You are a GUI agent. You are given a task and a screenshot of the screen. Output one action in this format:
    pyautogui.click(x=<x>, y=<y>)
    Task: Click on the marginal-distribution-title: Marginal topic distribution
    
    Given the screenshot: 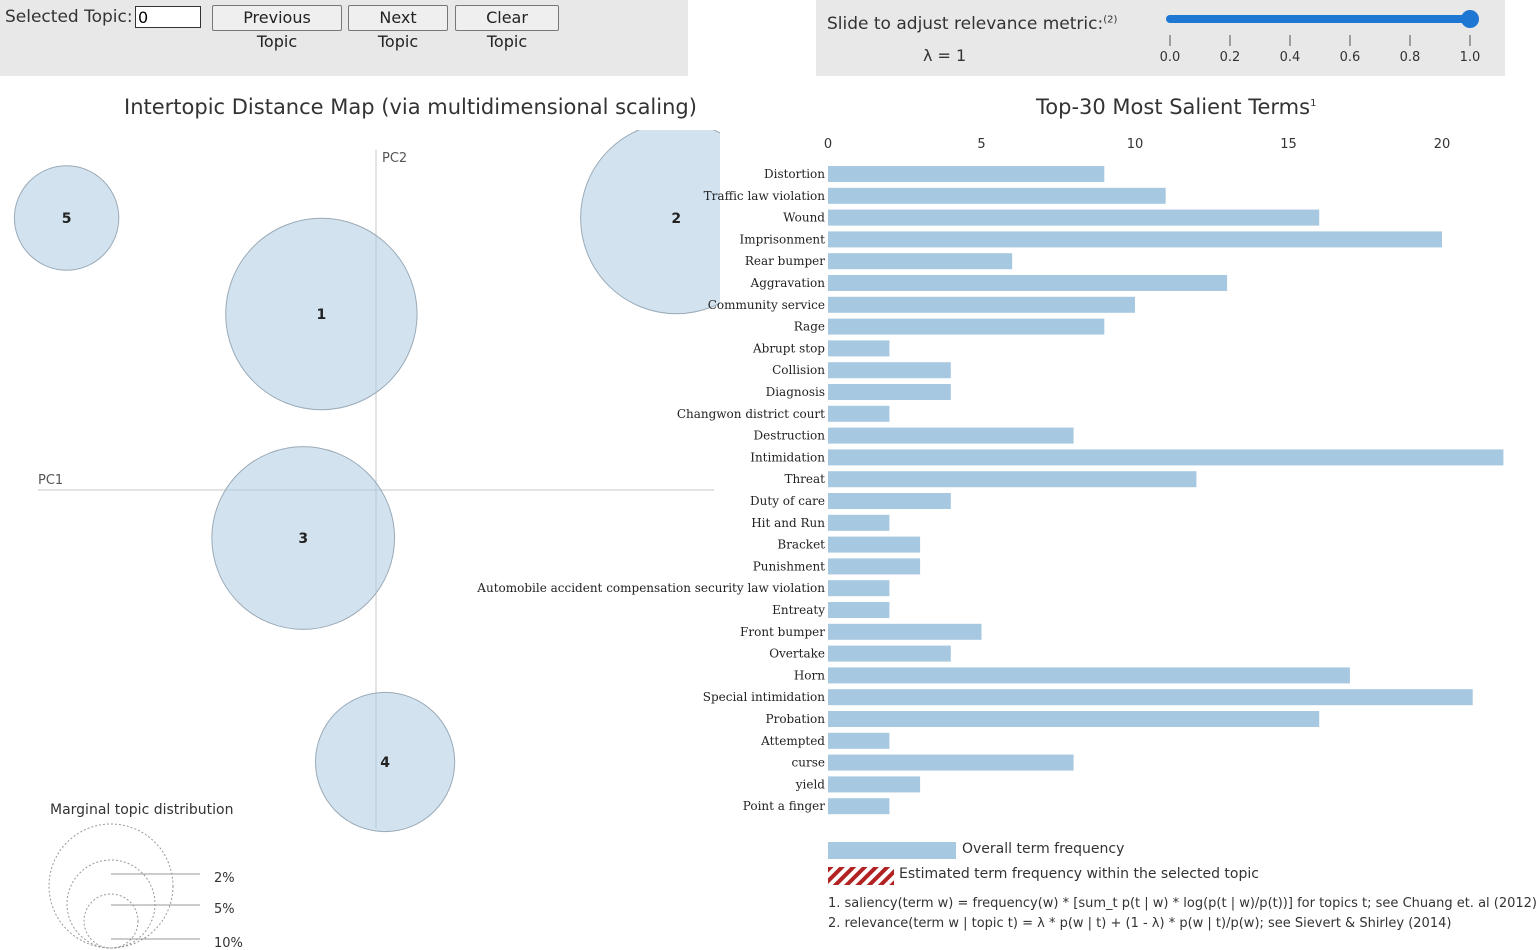 What is the action you would take?
    pyautogui.click(x=142, y=810)
    